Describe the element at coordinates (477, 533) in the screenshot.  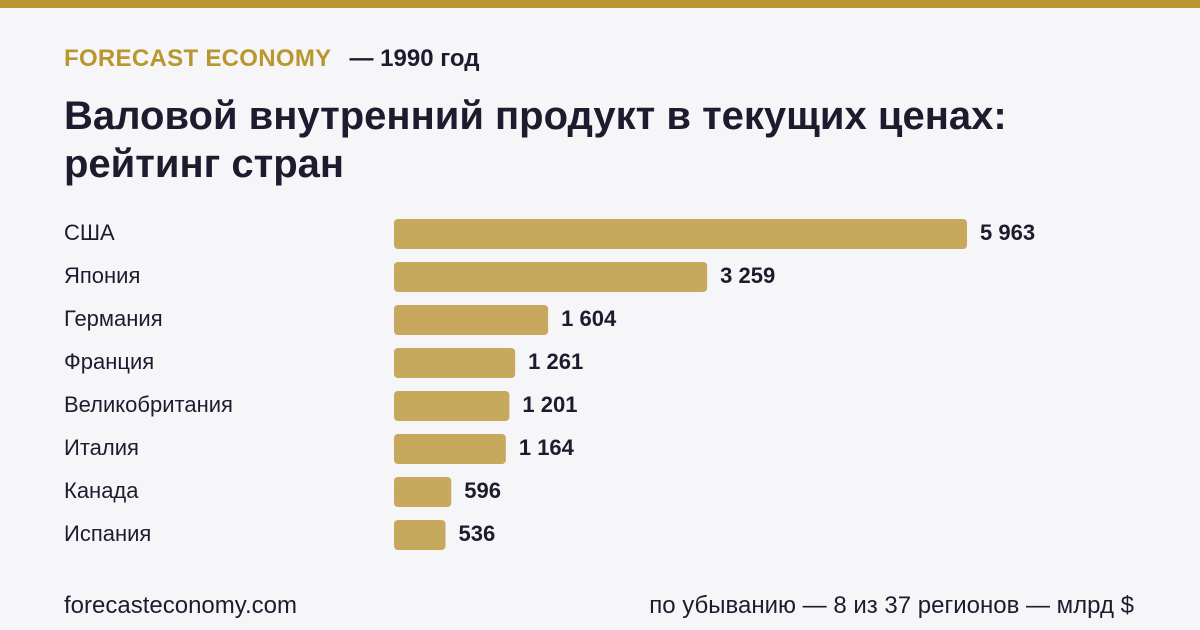
I see `value-label: 536` at that location.